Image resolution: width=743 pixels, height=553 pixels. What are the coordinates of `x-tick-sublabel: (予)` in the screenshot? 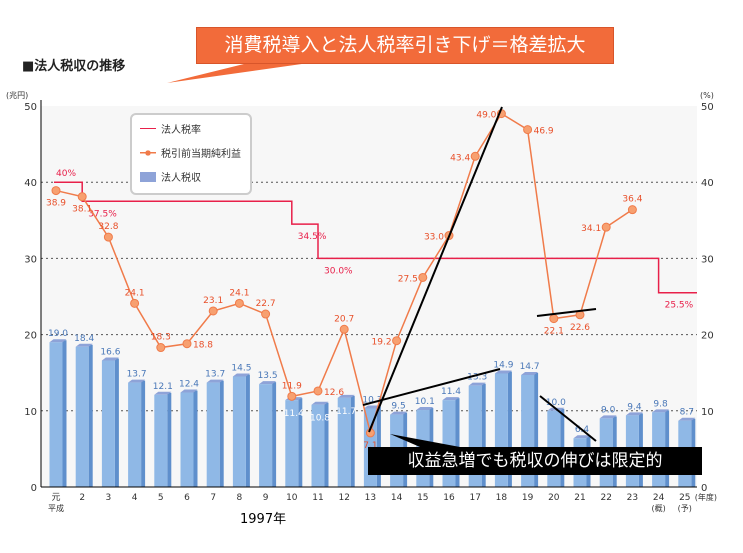 It's located at (685, 508).